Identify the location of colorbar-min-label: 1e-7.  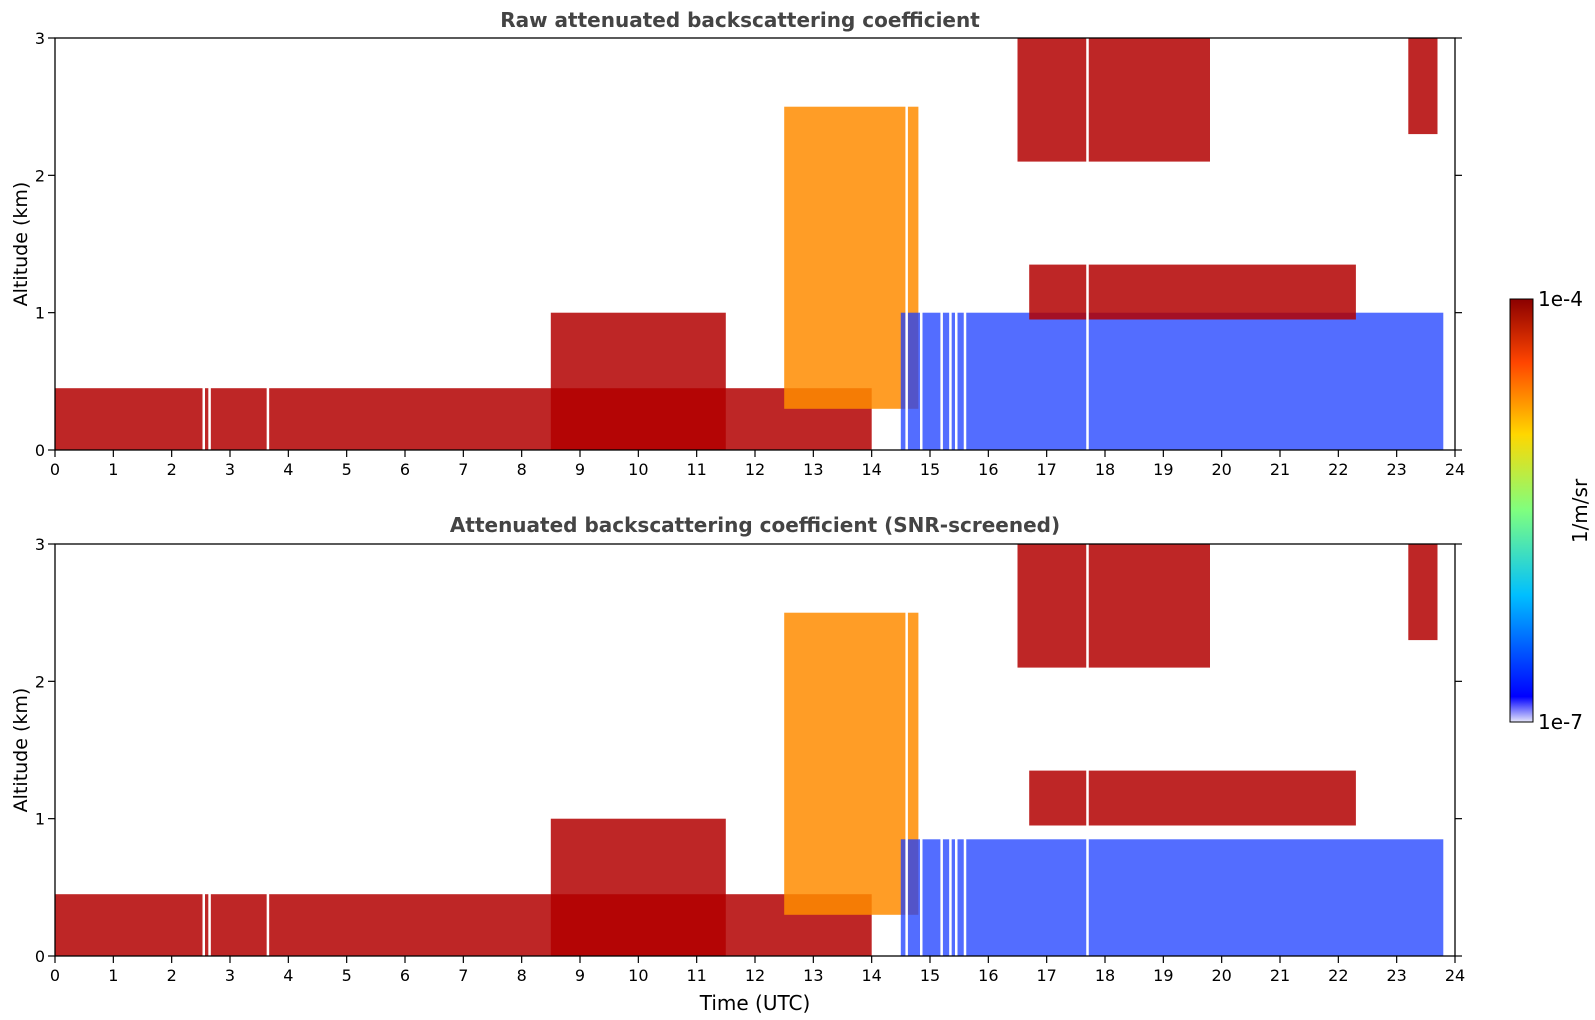
(1560, 722).